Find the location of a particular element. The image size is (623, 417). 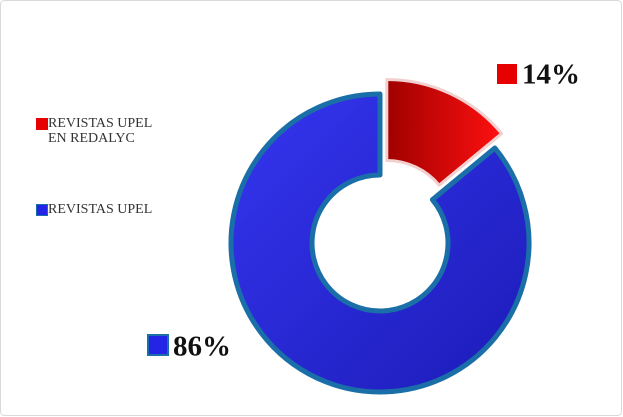

legend-item: REVISTAS UPEL is located at coordinates (102, 209).